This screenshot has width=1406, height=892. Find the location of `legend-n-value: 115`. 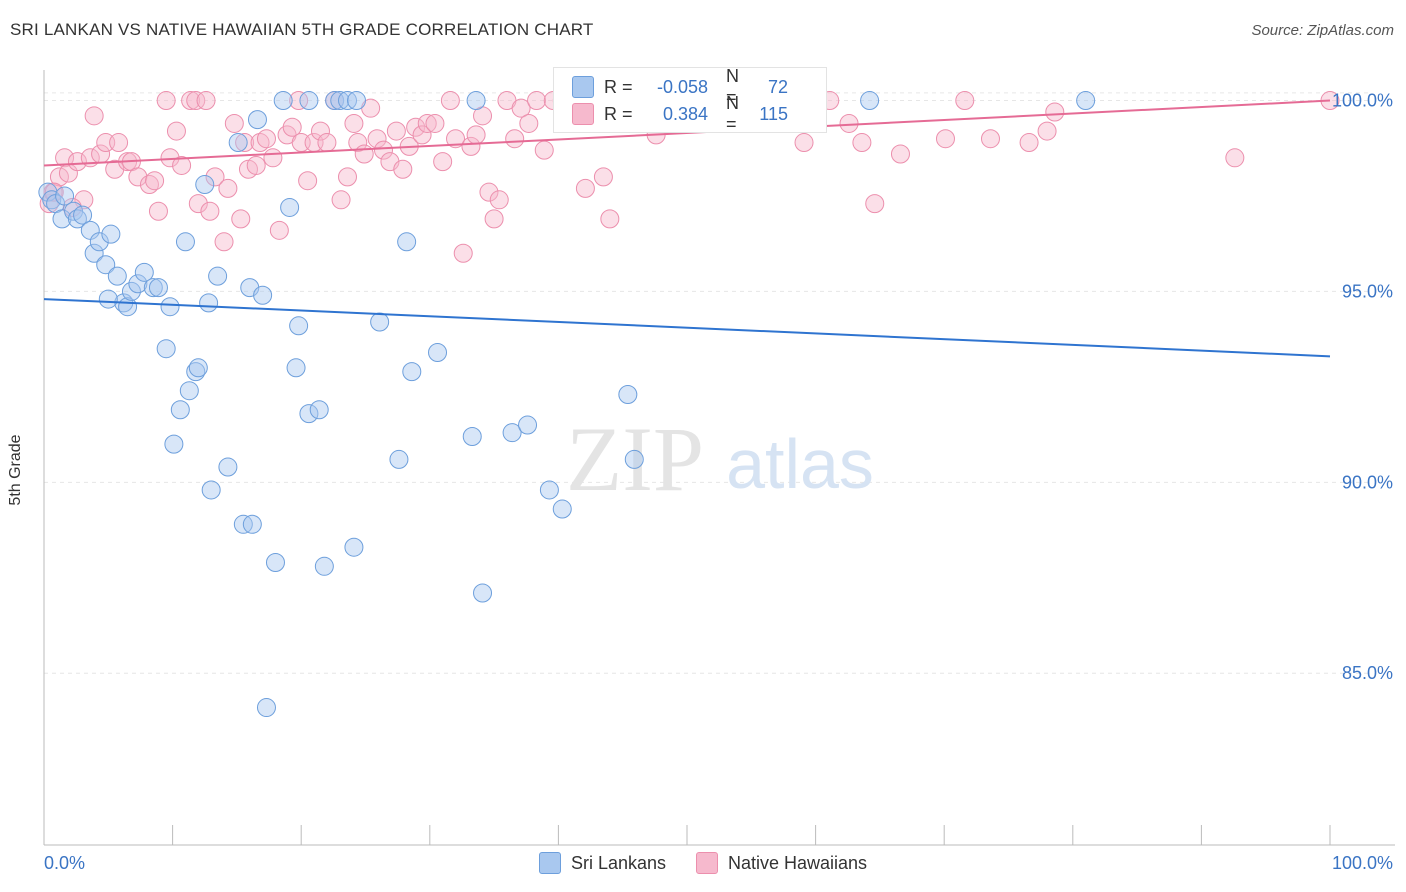

legend-n-value: 115 is located at coordinates (773, 113).